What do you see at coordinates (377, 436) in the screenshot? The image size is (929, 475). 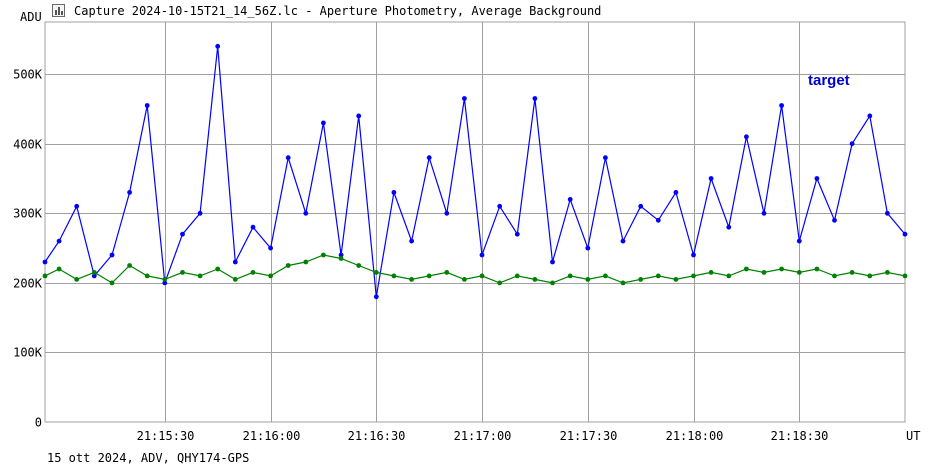 I see `x-tick-label: 21:16:30` at bounding box center [377, 436].